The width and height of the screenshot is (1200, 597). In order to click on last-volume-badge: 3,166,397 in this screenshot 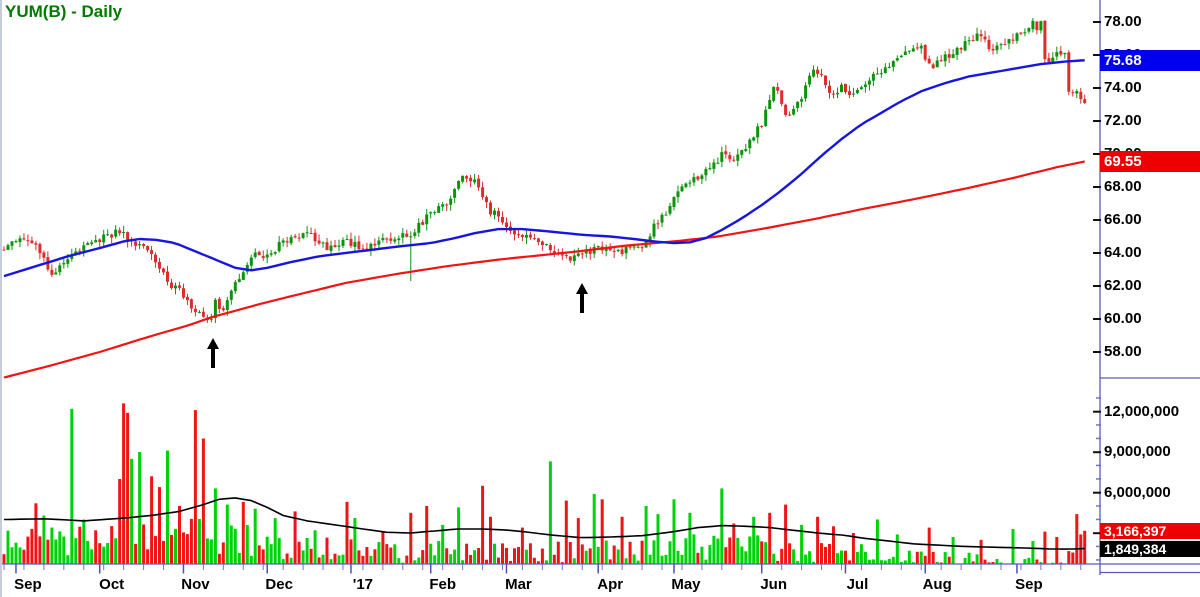, I will do `click(1150, 530)`.